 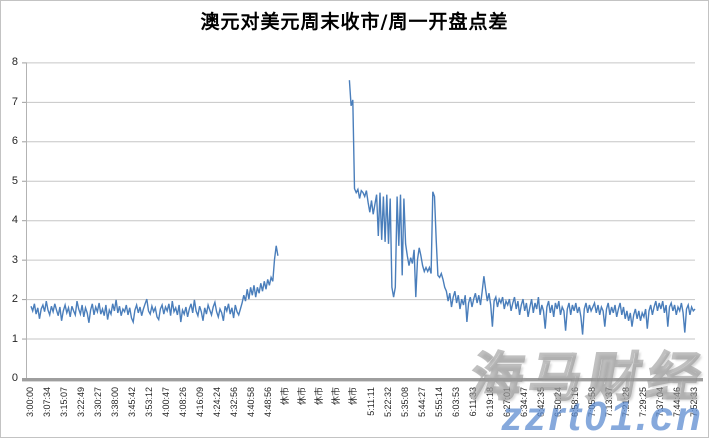 I want to click on x-tick-label: 6:34:47, so click(x=523, y=402).